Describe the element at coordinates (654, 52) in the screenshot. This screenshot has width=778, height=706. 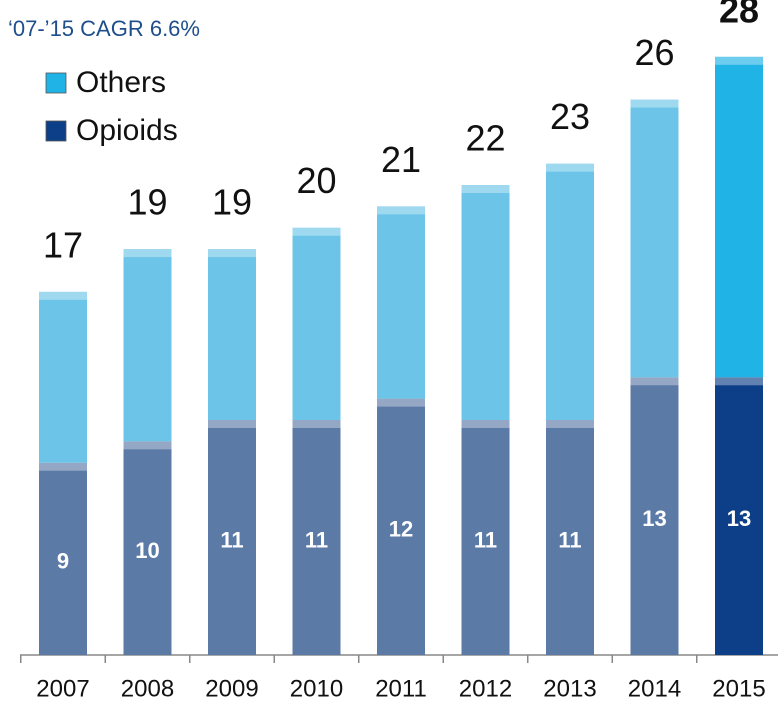
I see `total-label: 26` at that location.